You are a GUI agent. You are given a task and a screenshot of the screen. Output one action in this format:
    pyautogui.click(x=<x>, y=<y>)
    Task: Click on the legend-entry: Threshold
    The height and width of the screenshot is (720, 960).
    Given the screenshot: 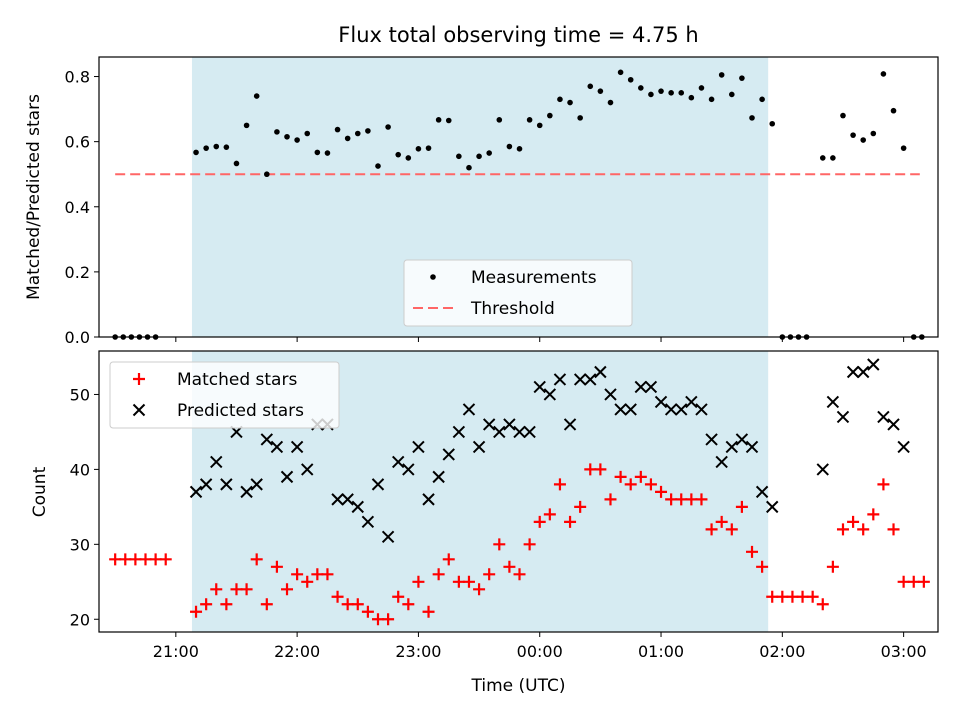 What is the action you would take?
    pyautogui.click(x=484, y=309)
    